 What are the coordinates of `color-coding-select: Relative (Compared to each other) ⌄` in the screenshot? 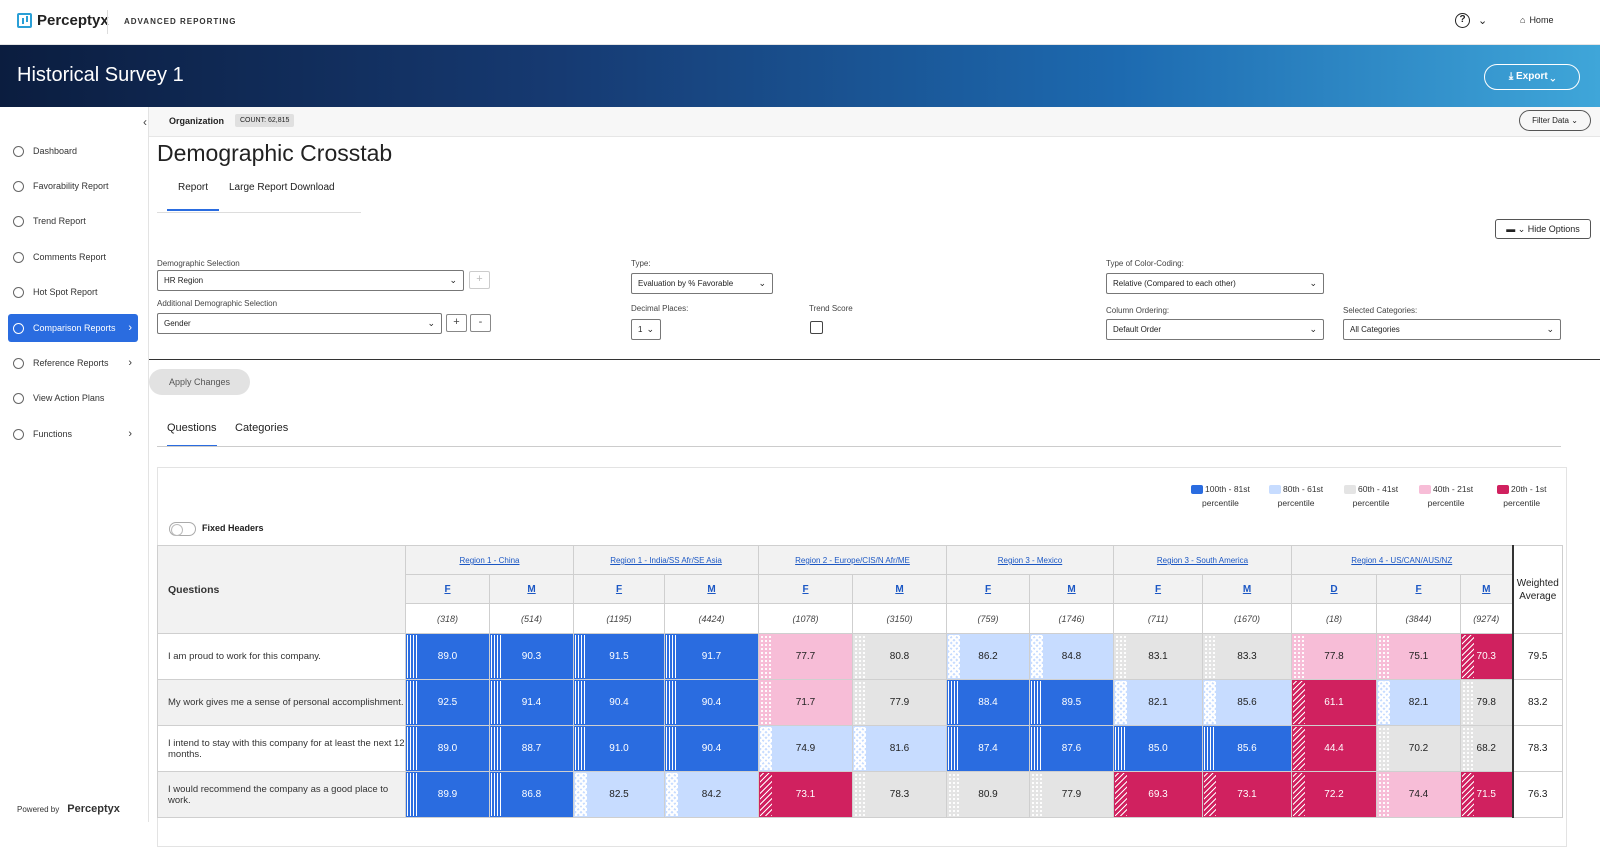 It's located at (1215, 283).